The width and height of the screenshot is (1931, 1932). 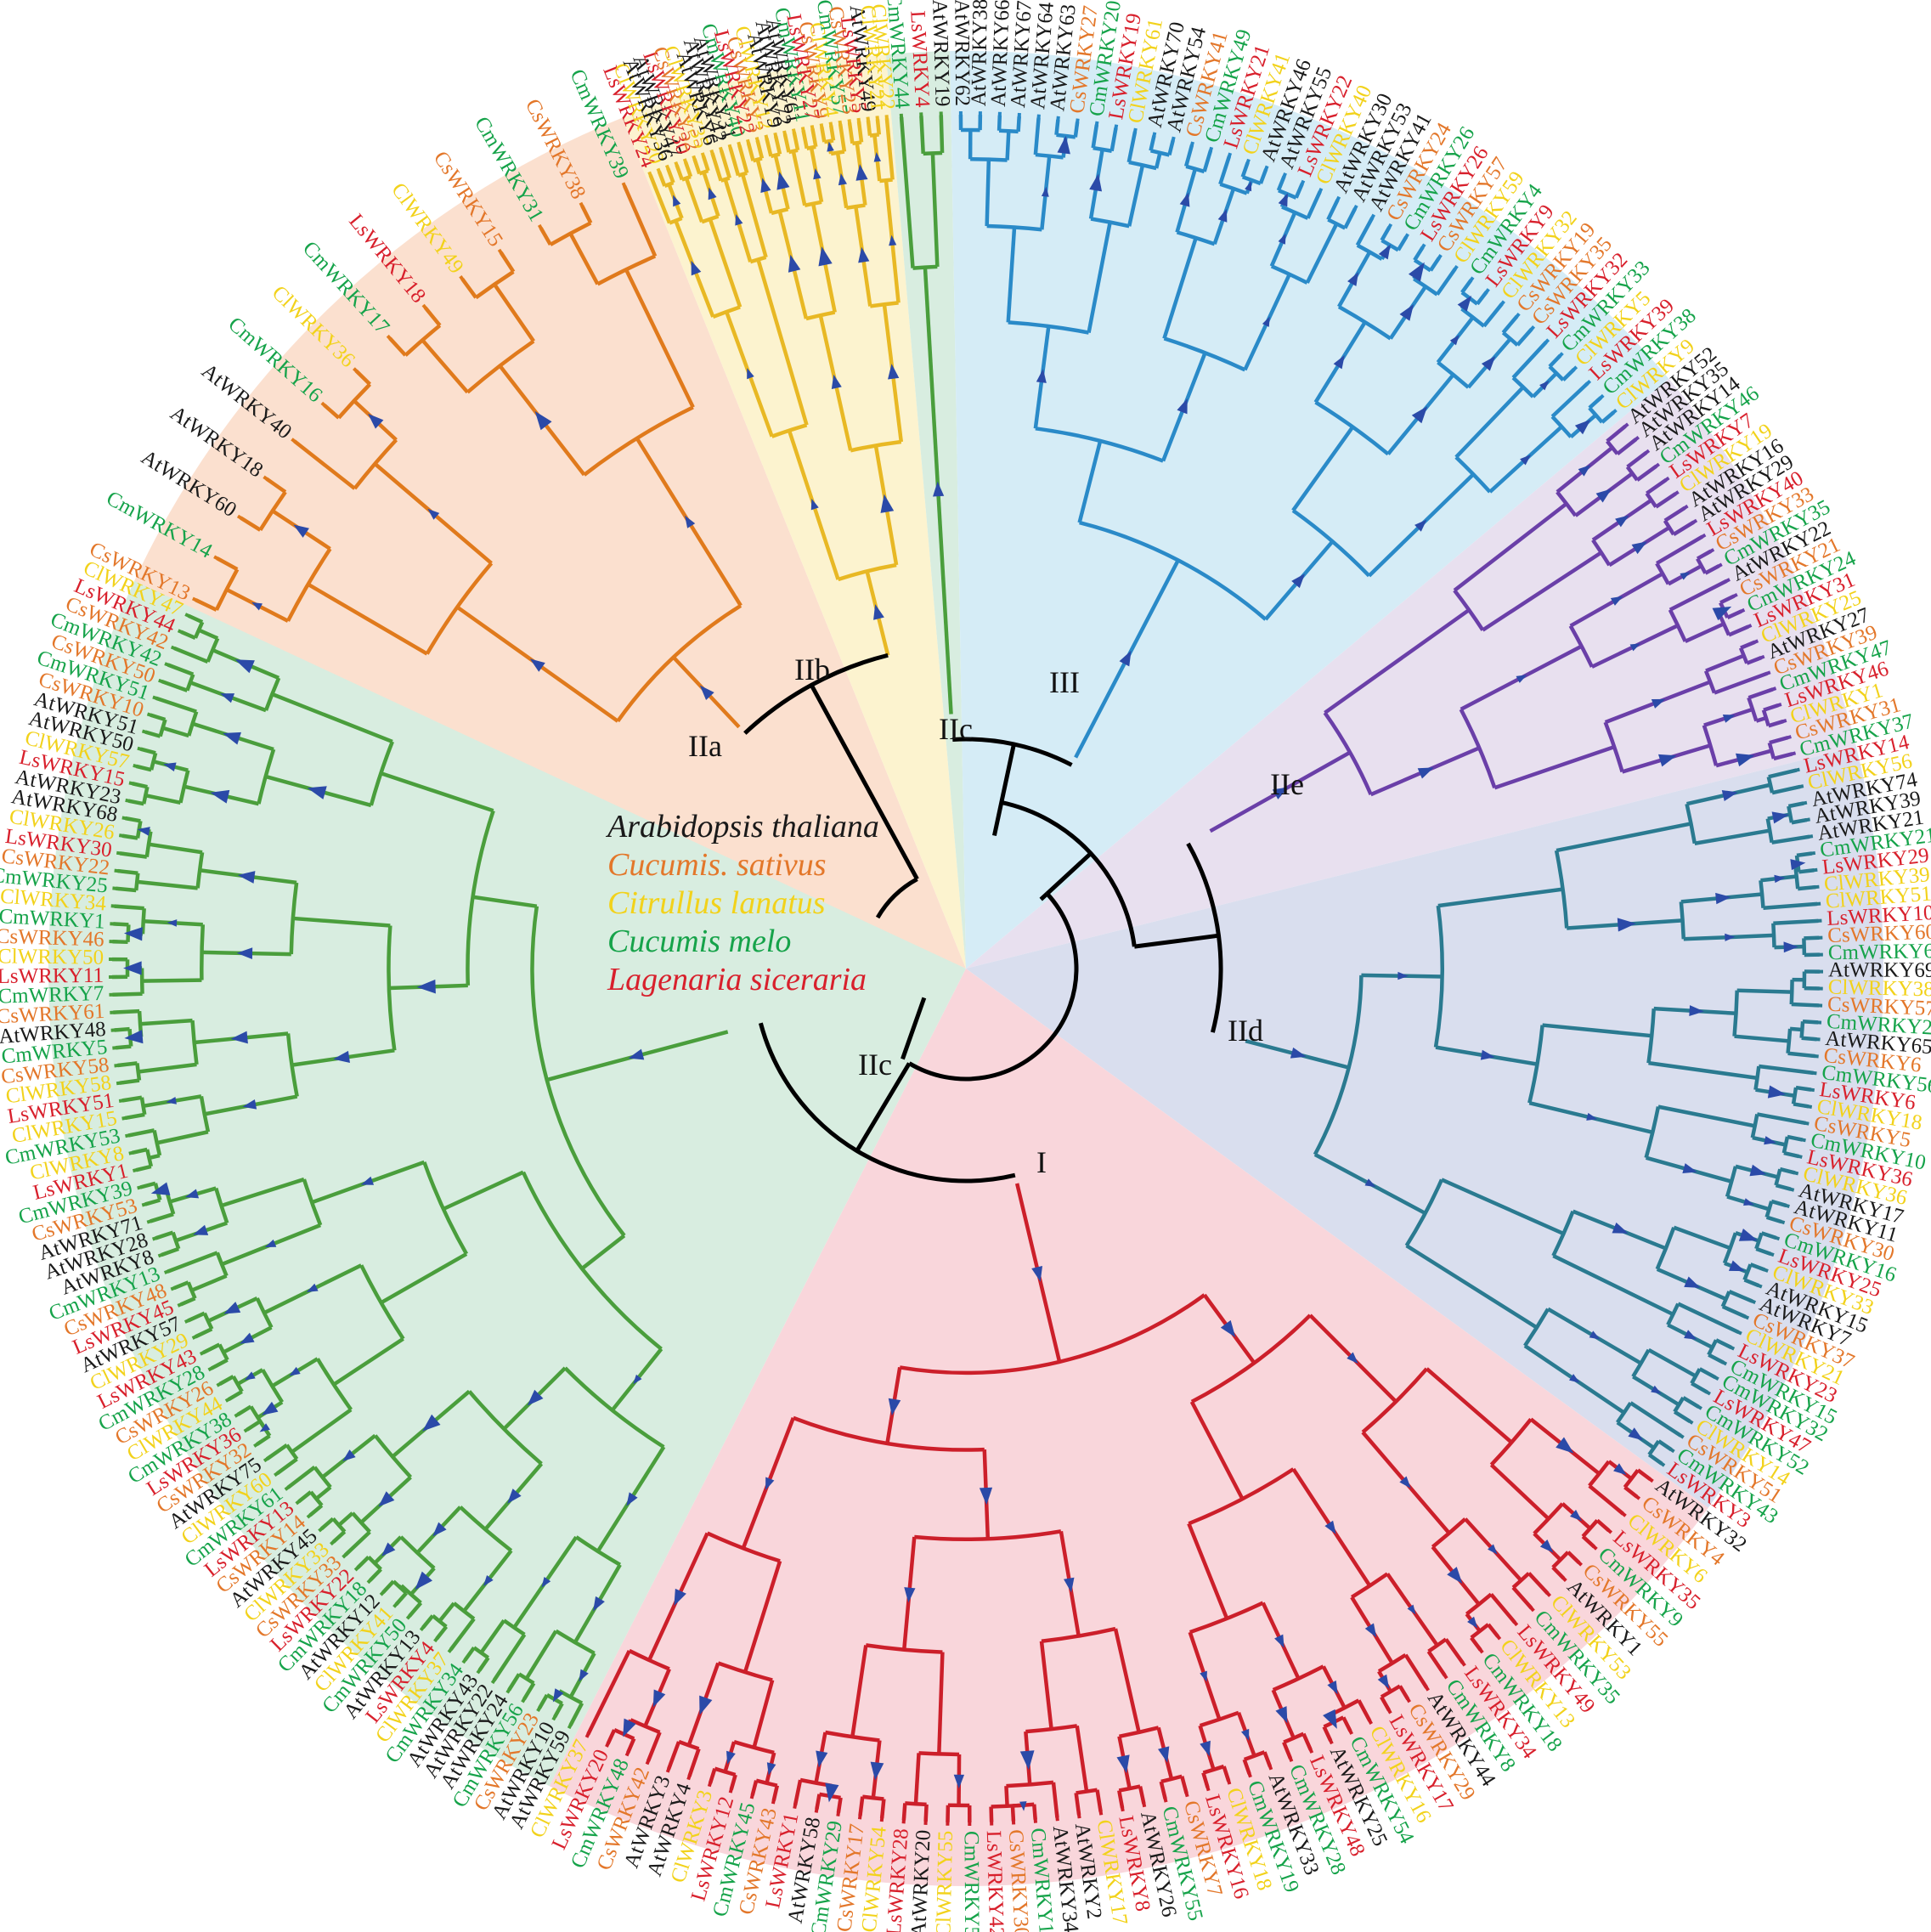 What do you see at coordinates (1246, 1031) in the screenshot?
I see `clade-label: IId` at bounding box center [1246, 1031].